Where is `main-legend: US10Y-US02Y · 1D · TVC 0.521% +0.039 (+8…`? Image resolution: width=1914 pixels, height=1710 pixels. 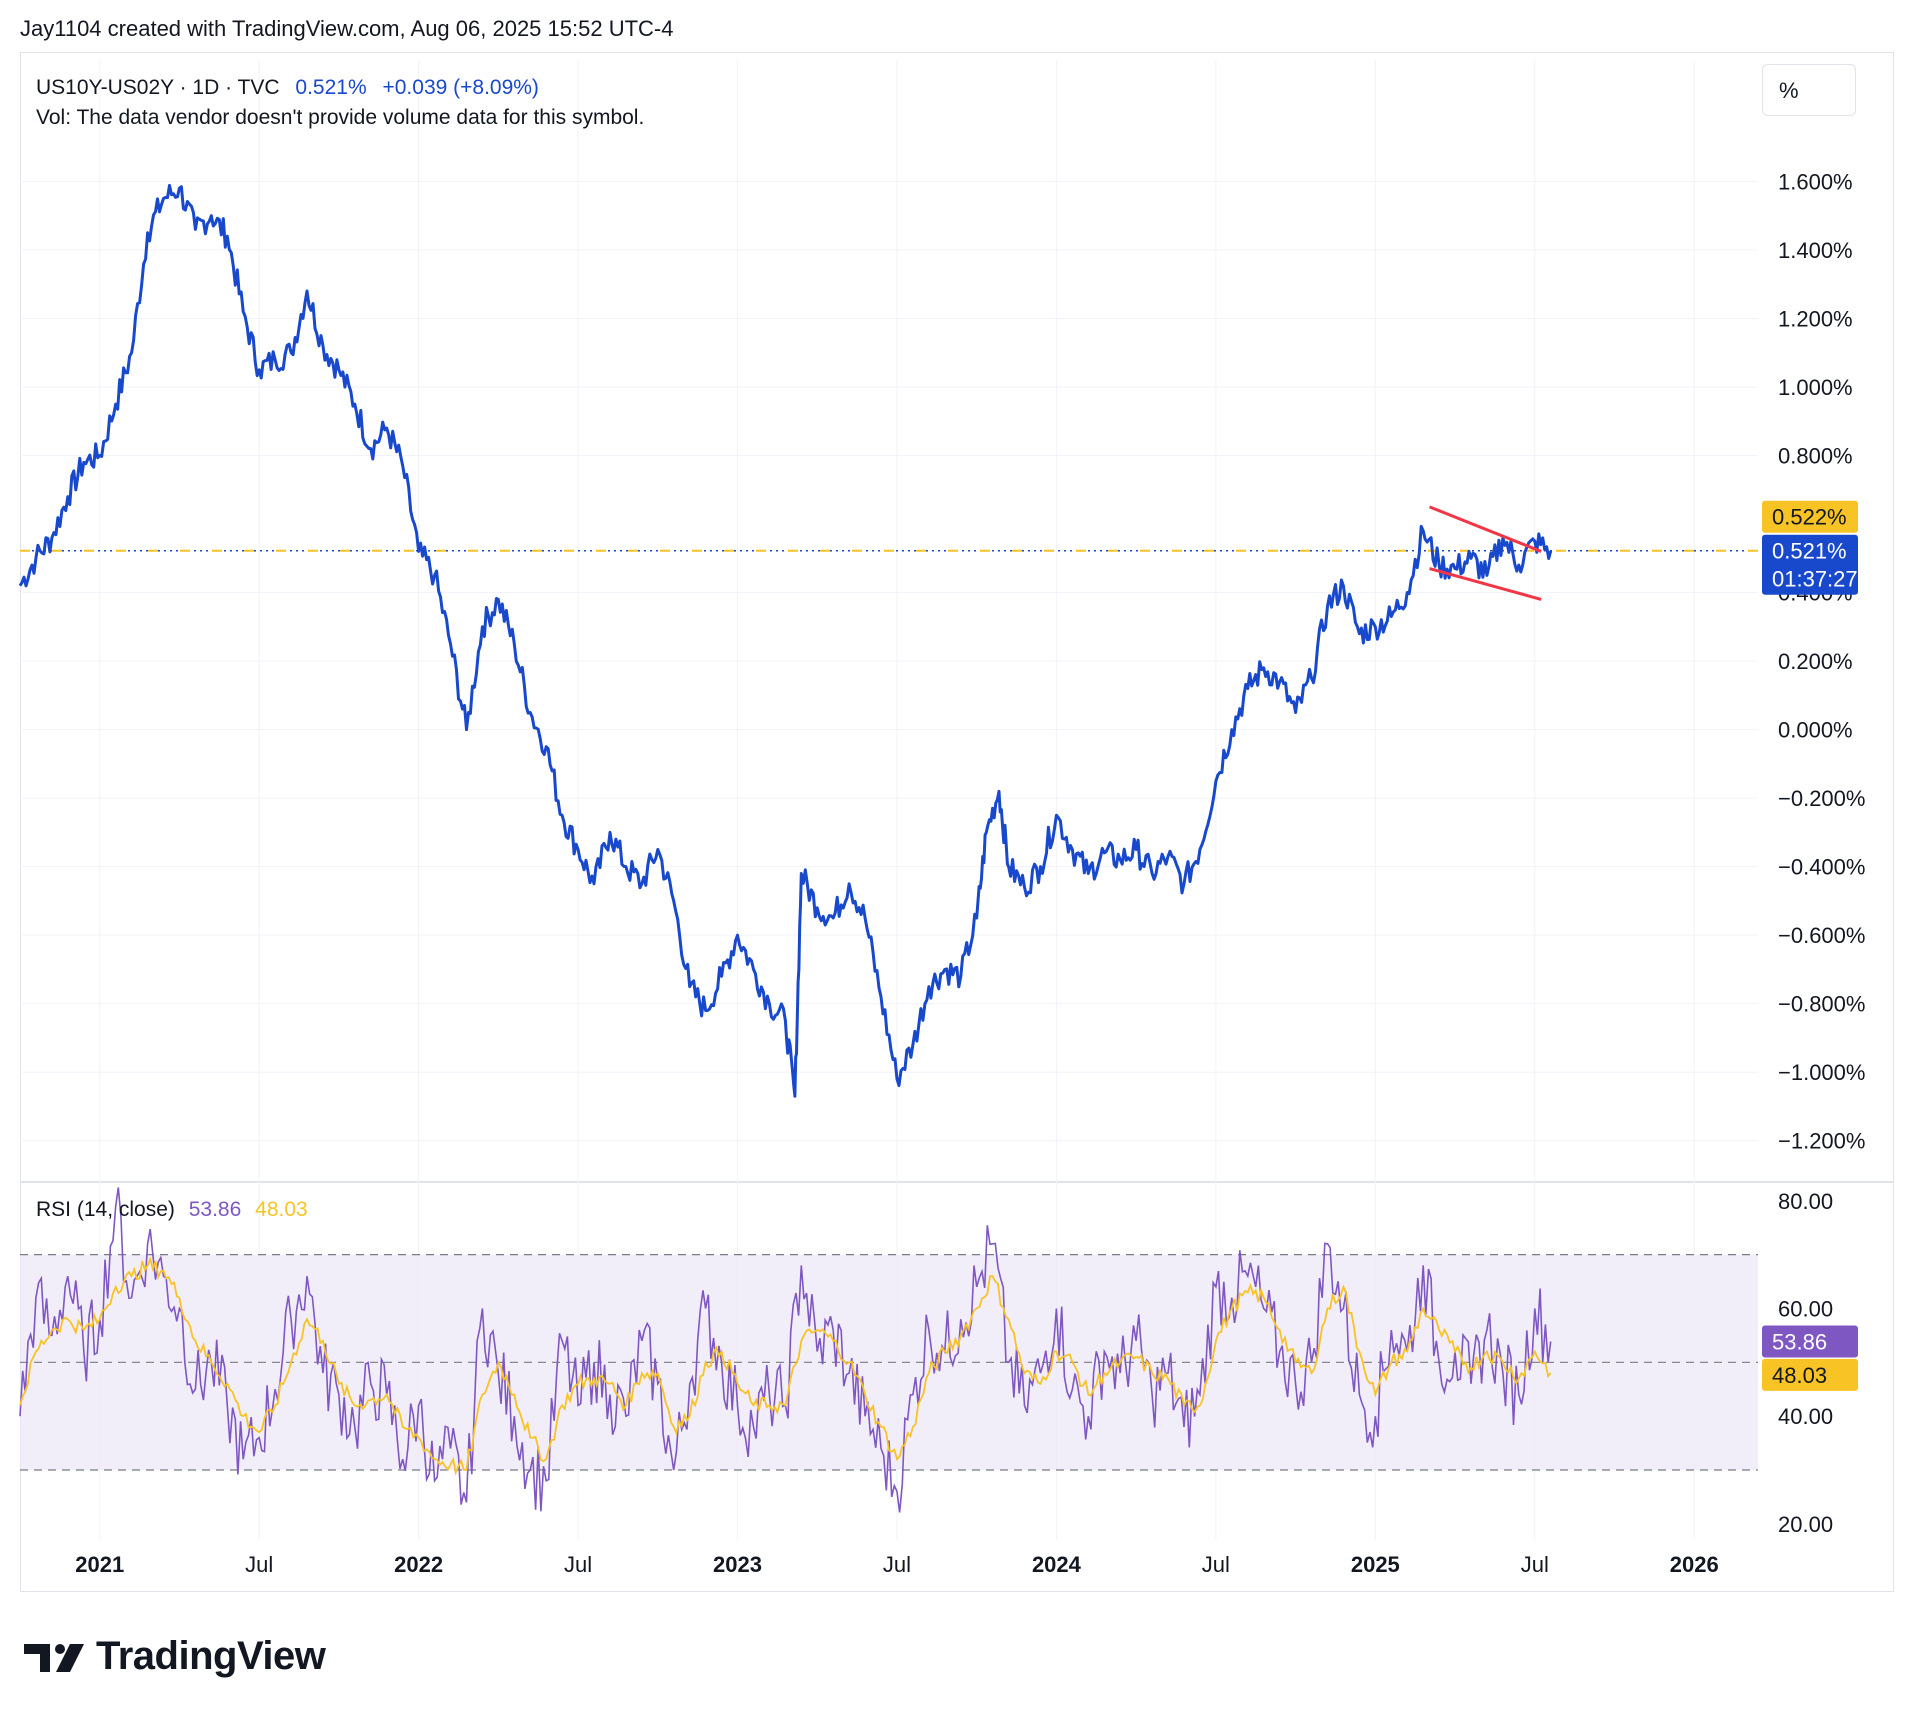
main-legend: US10Y-US02Y · 1D · TVC 0.521% +0.039 (+8… is located at coordinates (287, 88).